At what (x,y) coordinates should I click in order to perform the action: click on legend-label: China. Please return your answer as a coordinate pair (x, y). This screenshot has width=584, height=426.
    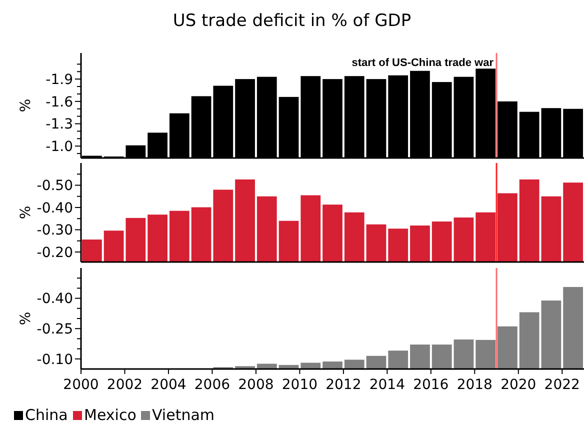
    Looking at the image, I should click on (46, 415).